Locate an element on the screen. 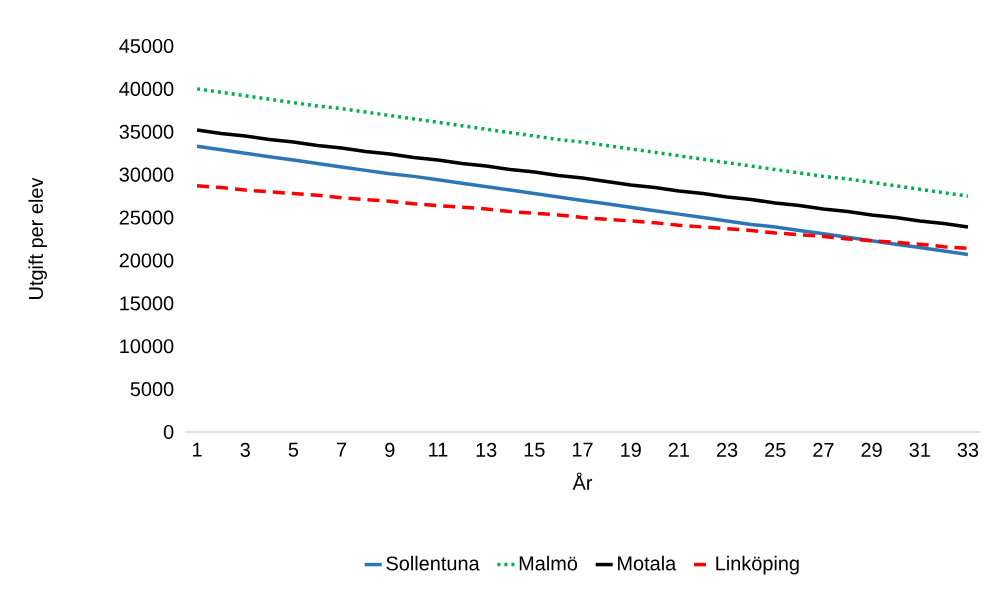  x-tick-label: 5 is located at coordinates (293, 449).